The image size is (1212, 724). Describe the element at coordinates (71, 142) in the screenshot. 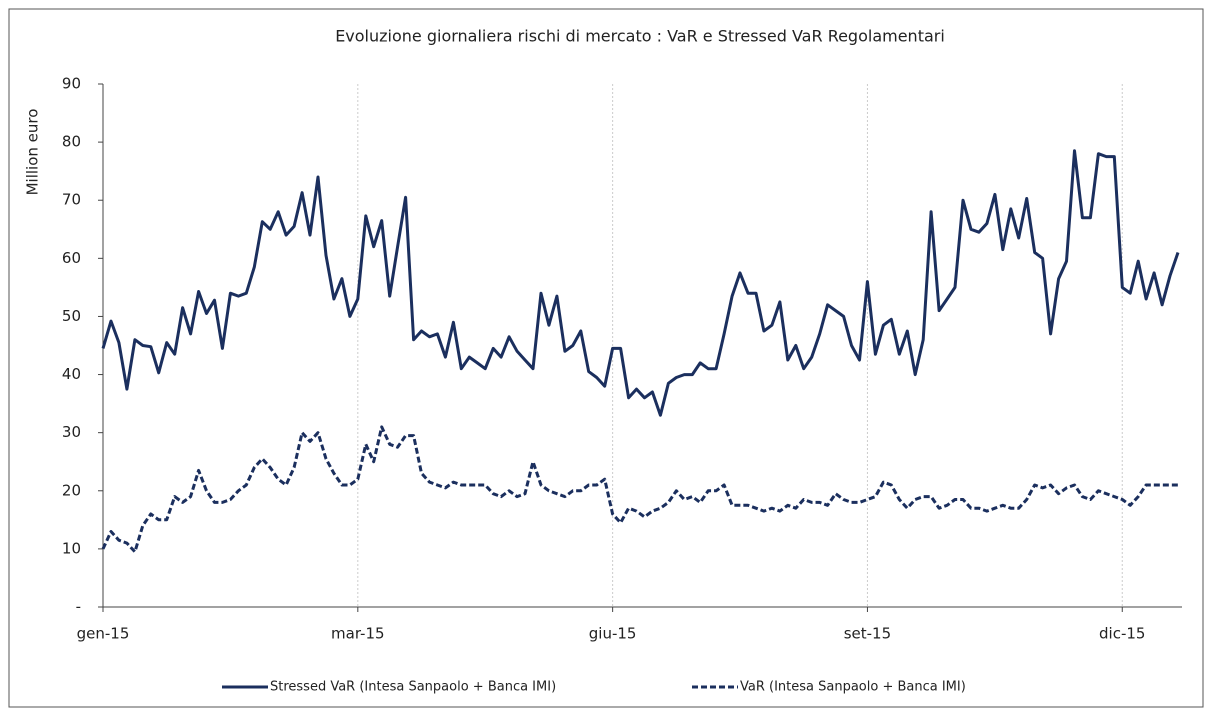

I see `y-tick-label: 80` at that location.